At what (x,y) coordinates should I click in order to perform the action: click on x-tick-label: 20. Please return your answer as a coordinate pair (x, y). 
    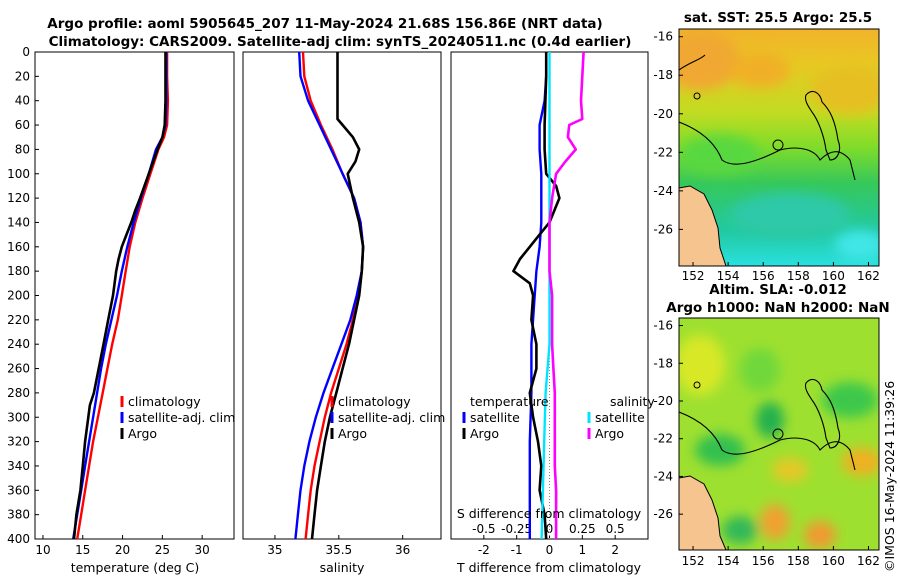
    Looking at the image, I should click on (122, 550).